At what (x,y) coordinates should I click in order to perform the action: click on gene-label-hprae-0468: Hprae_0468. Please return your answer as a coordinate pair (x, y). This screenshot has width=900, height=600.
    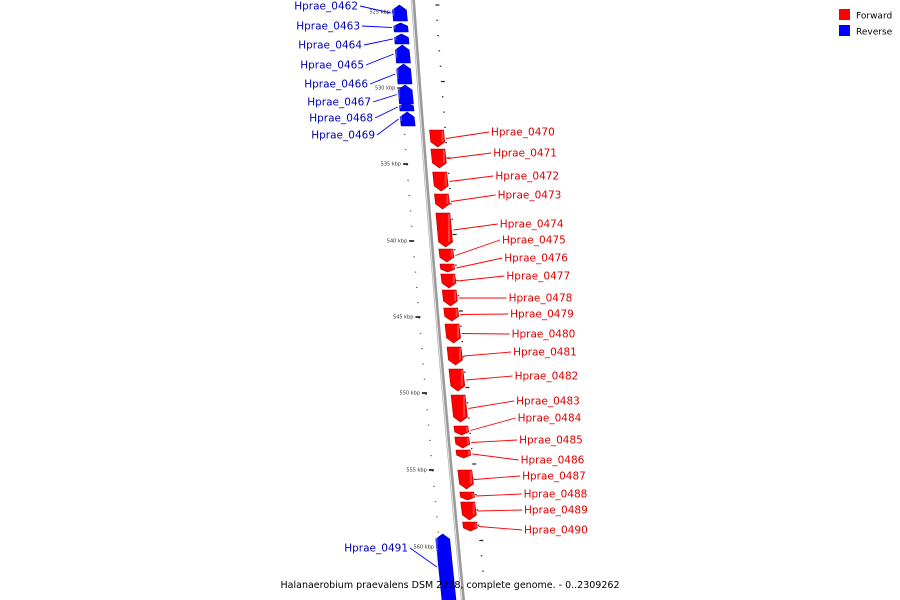
    Looking at the image, I should click on (341, 119).